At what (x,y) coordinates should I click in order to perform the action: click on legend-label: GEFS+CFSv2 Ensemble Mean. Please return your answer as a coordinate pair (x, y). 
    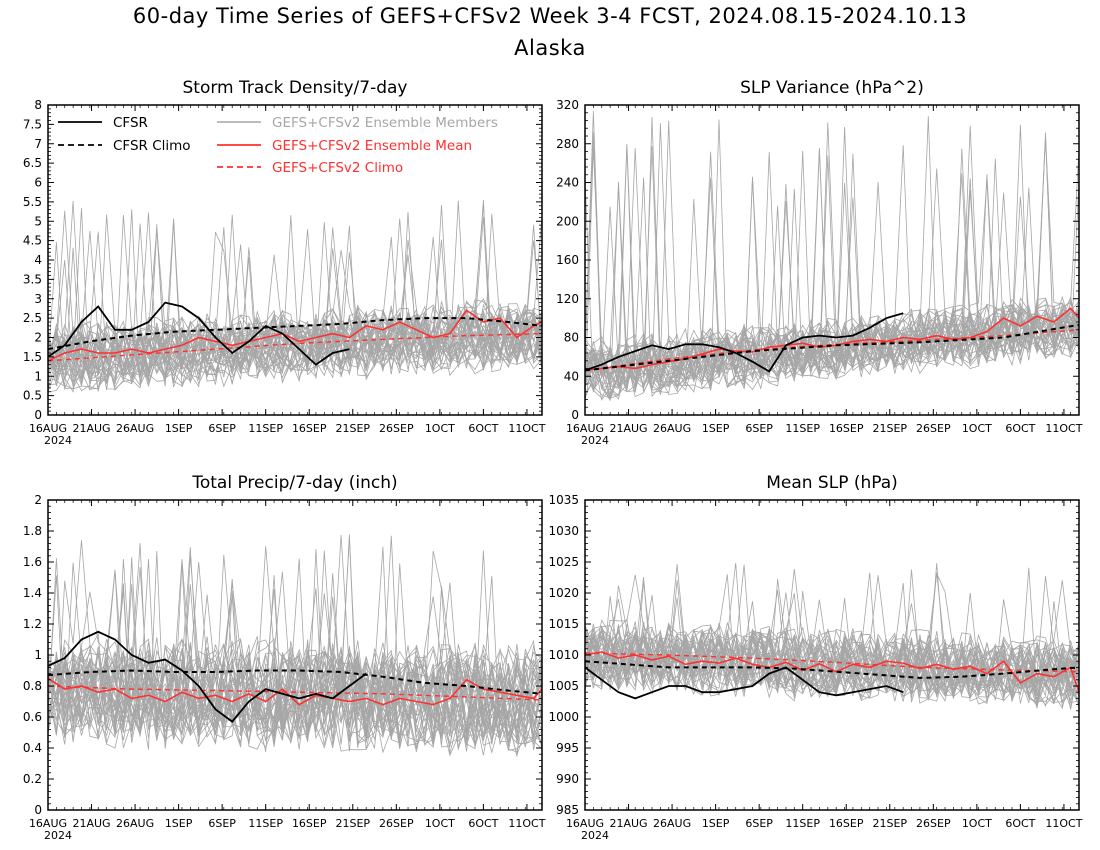
    Looking at the image, I should click on (372, 146).